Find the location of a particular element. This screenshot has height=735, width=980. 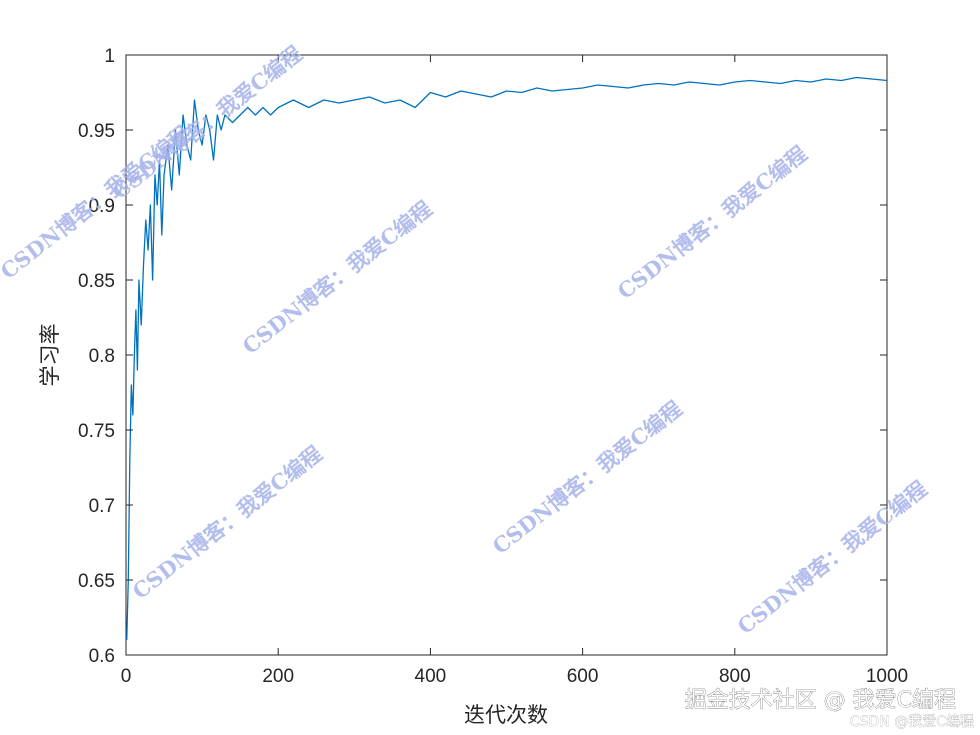

y-axis-title: 学习率 is located at coordinates (50, 355).